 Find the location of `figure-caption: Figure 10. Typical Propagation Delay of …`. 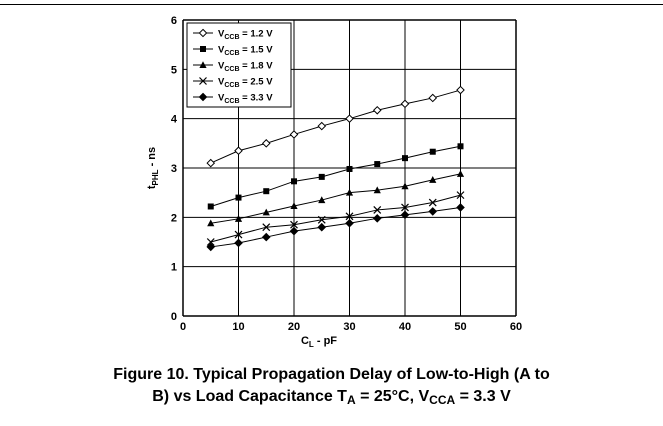

figure-caption: Figure 10. Typical Propagation Delay of … is located at coordinates (331, 386).